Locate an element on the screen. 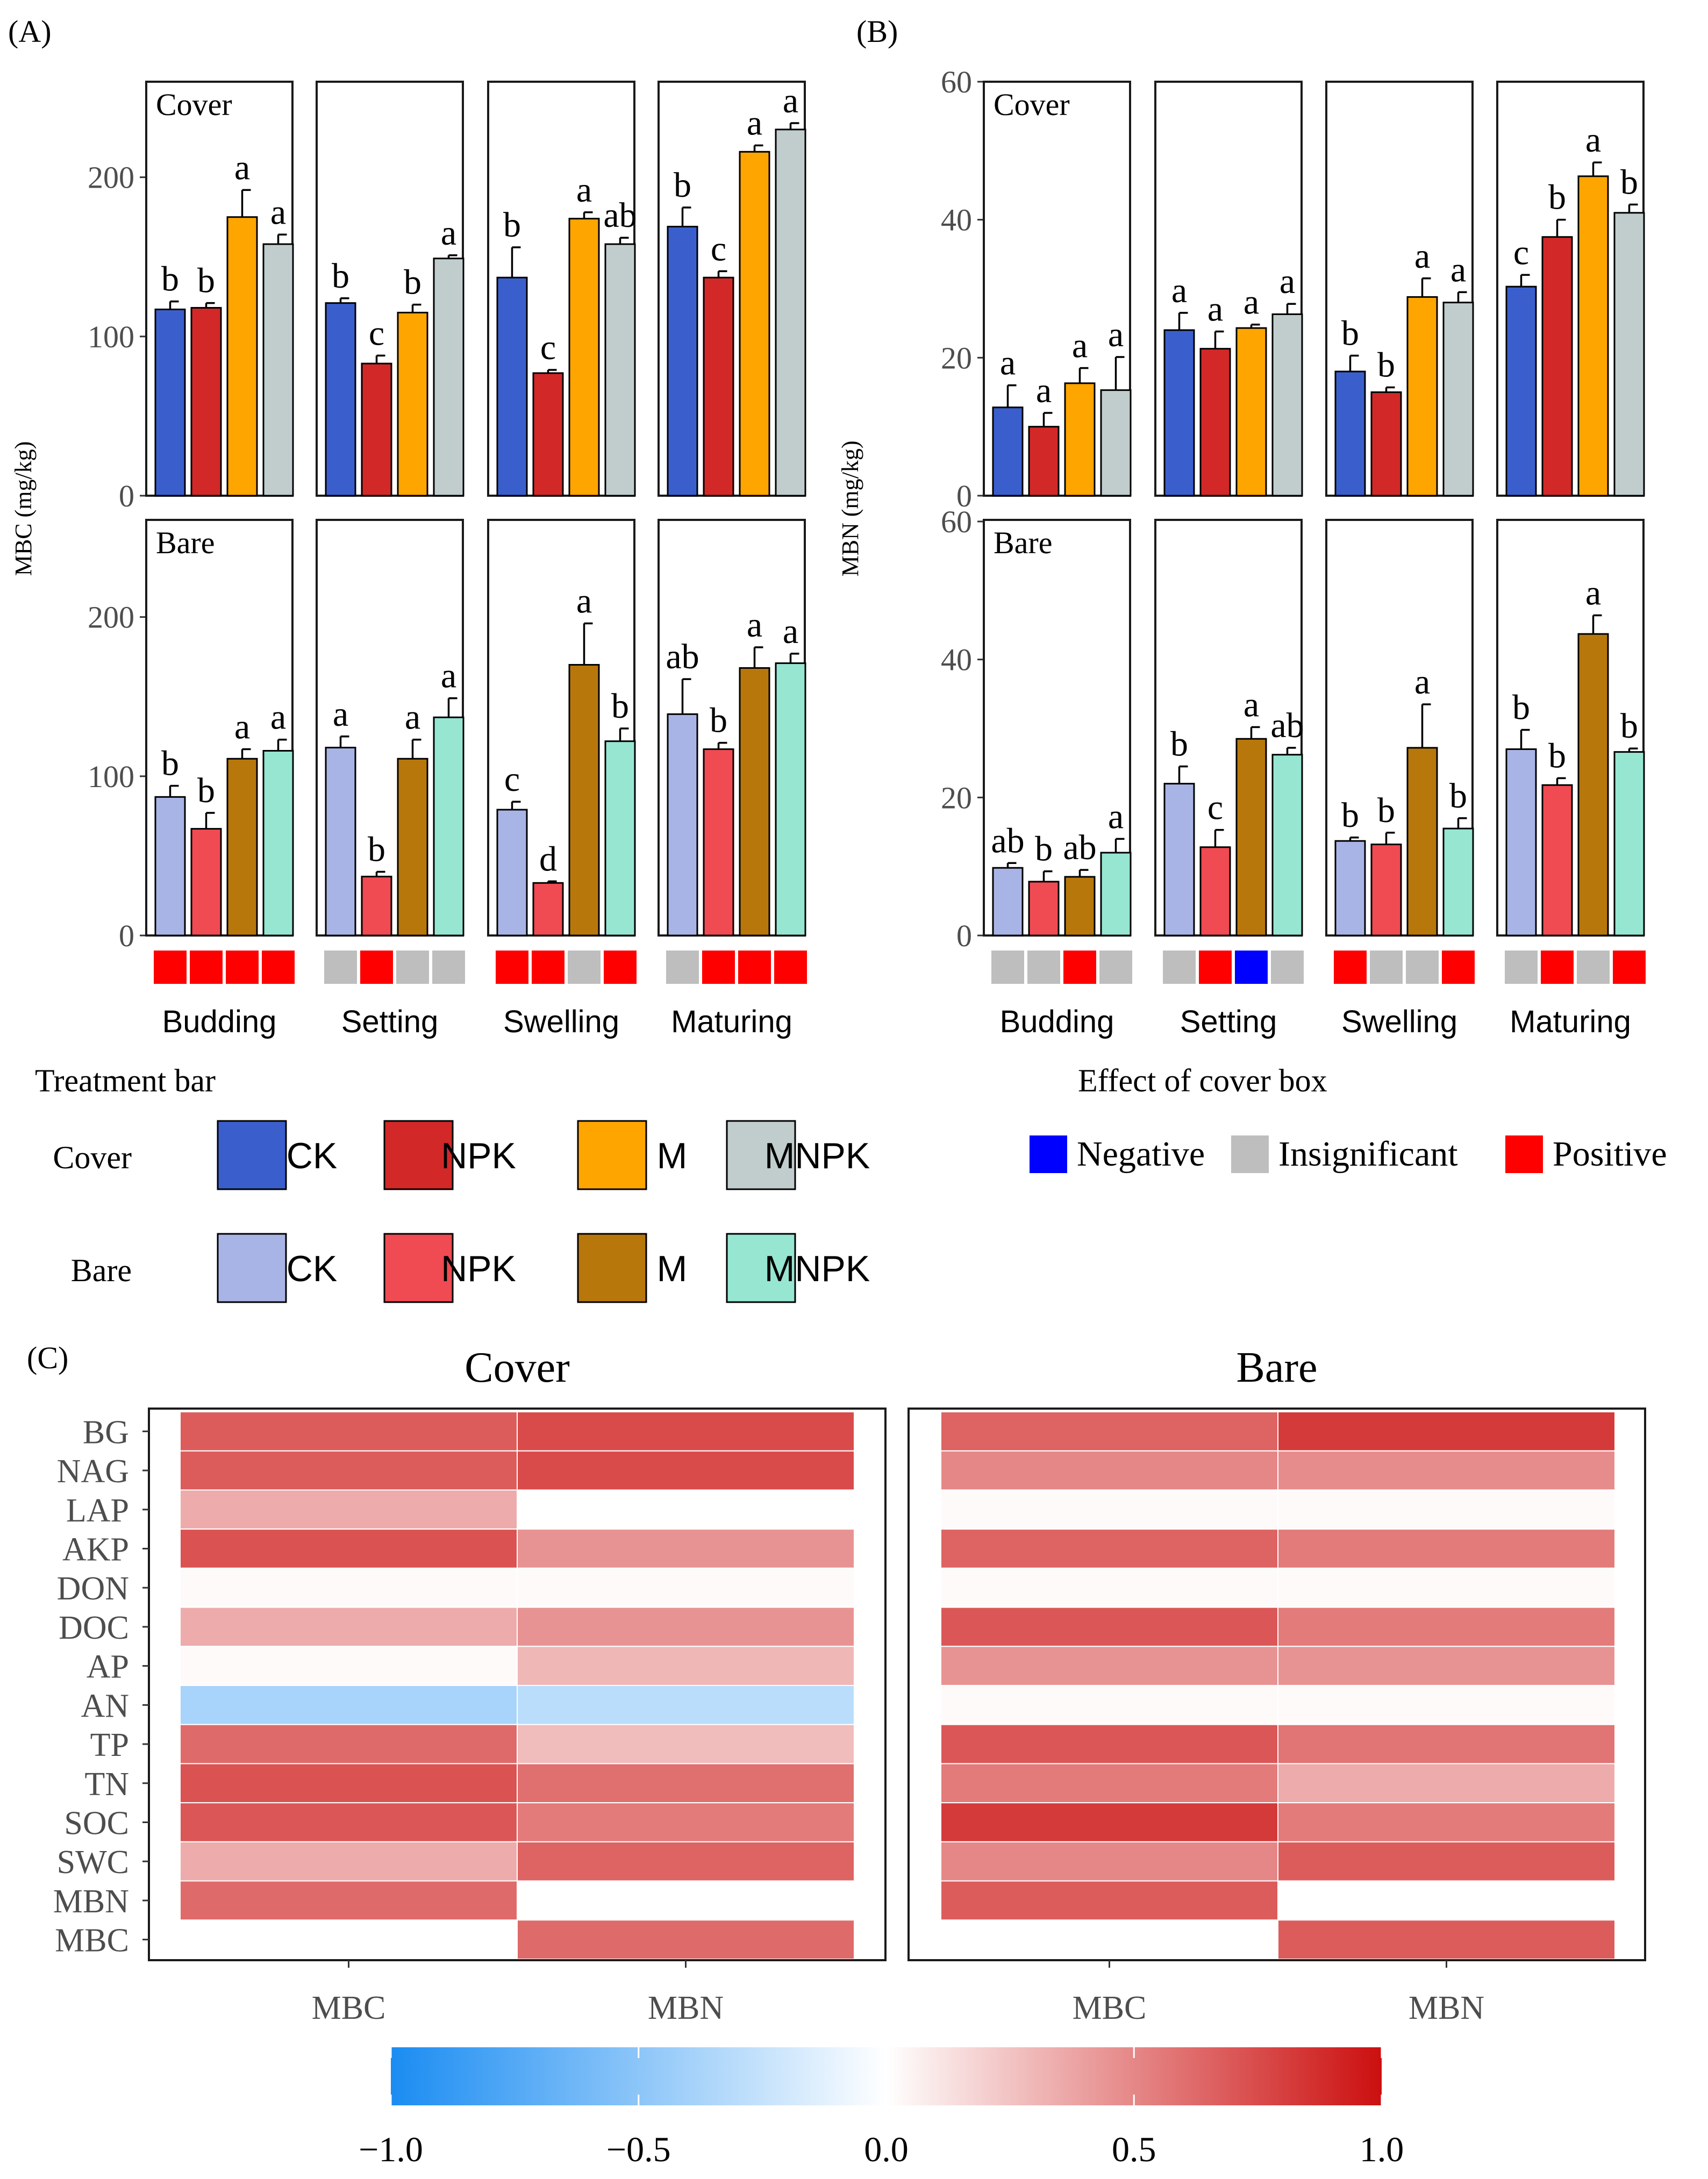 Image resolution: width=1708 pixels, height=2179 pixels. panel-label-c: (C) is located at coordinates (47, 1357).